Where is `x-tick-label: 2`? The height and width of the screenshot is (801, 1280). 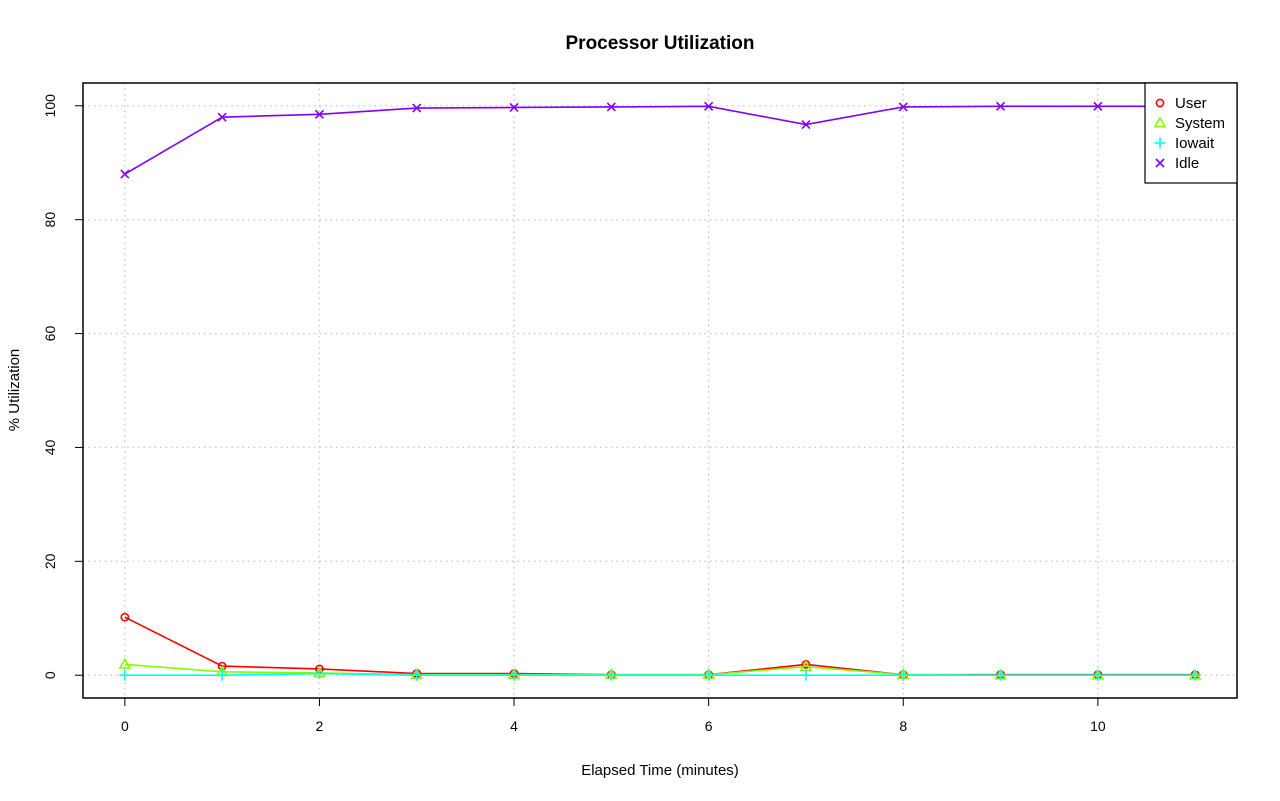
x-tick-label: 2 is located at coordinates (320, 726).